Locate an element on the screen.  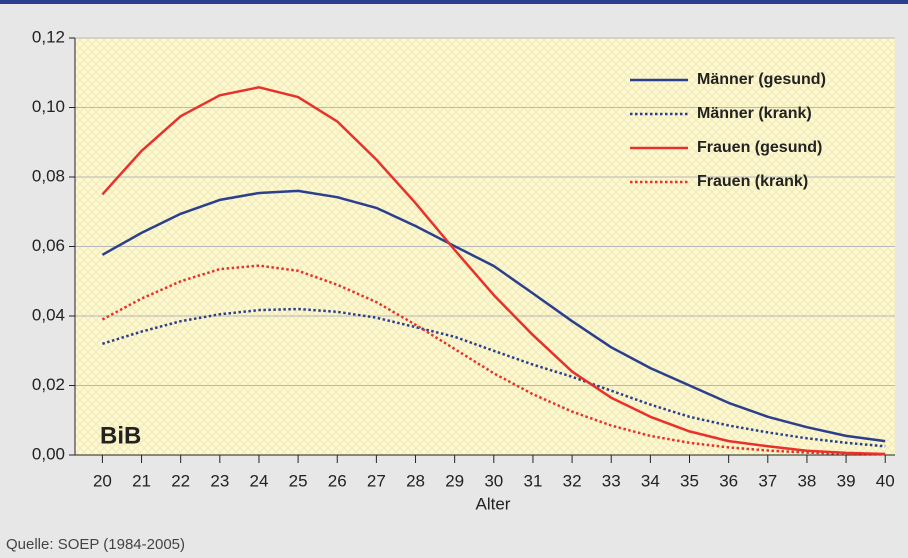
x-axis-label: Alter is located at coordinates (493, 503).